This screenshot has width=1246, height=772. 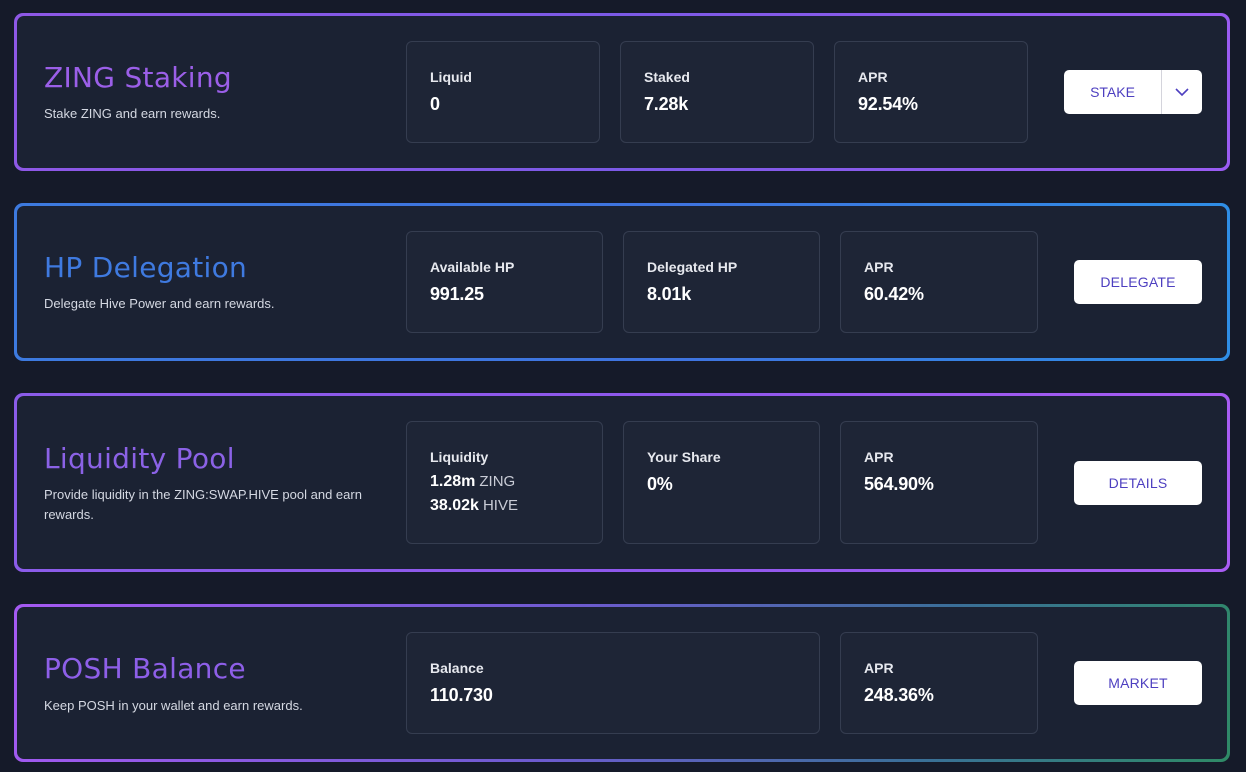 I want to click on stat-value: 7.28k, so click(x=666, y=104).